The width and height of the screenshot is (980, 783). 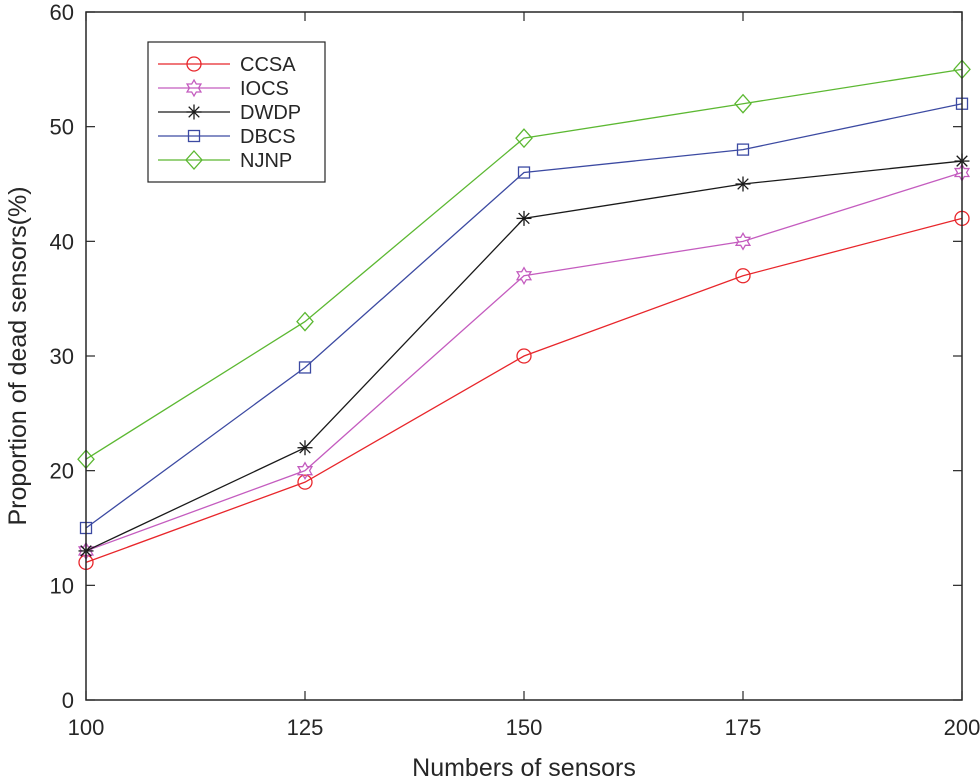 What do you see at coordinates (18, 355) in the screenshot?
I see `y-axis-label: Proportion of dead sensors(%)` at bounding box center [18, 355].